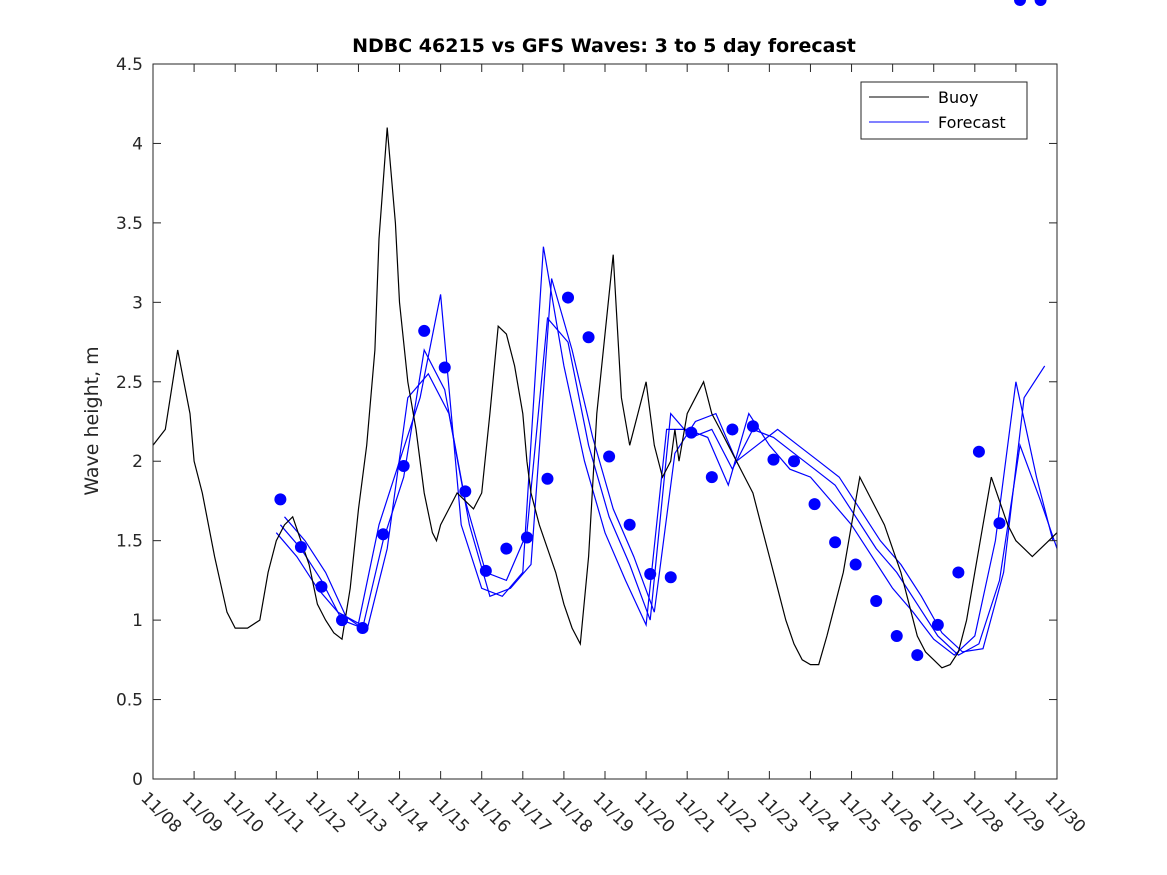 The height and width of the screenshot is (875, 1167). Describe the element at coordinates (137, 303) in the screenshot. I see `y-tick-label: 3` at that location.